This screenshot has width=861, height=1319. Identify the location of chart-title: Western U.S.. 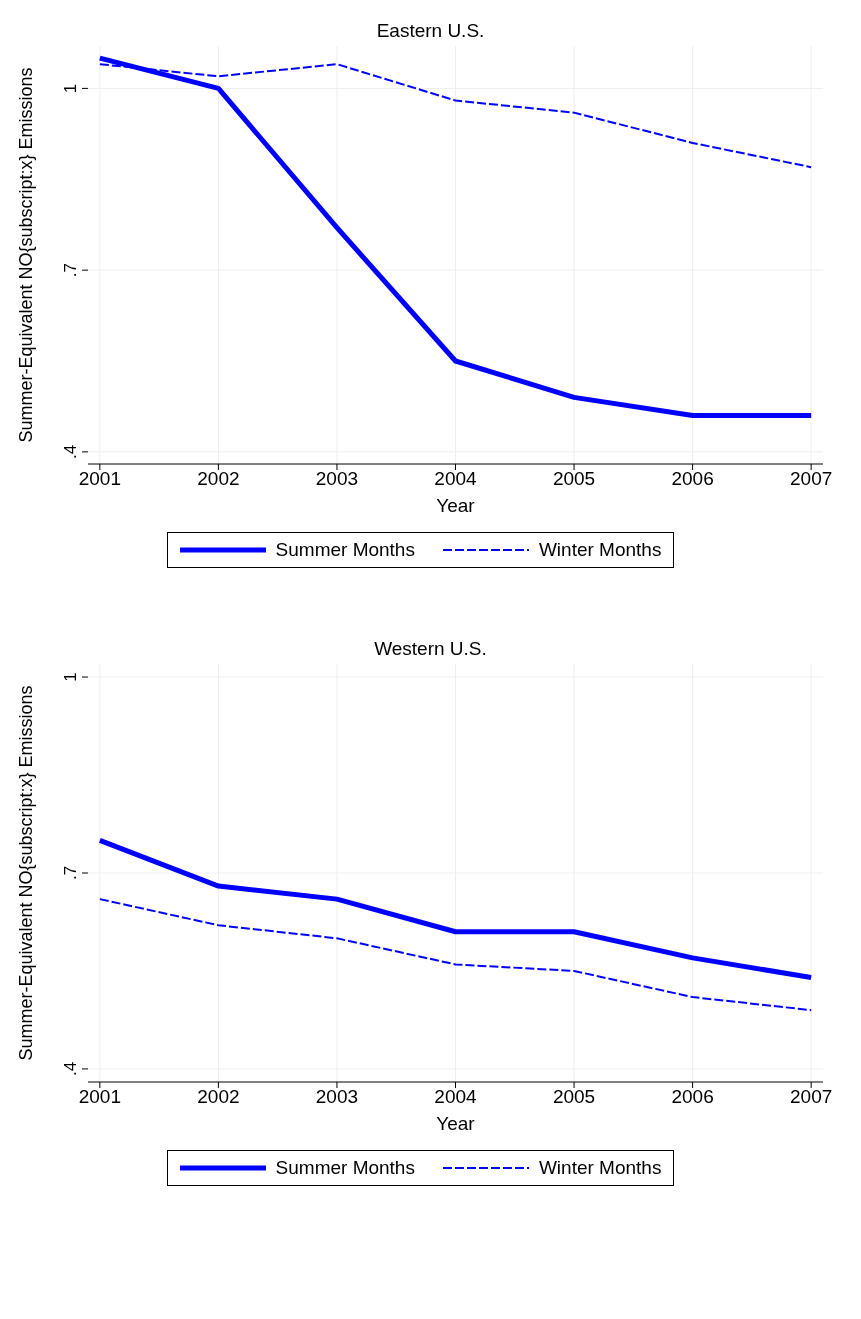
(430, 649).